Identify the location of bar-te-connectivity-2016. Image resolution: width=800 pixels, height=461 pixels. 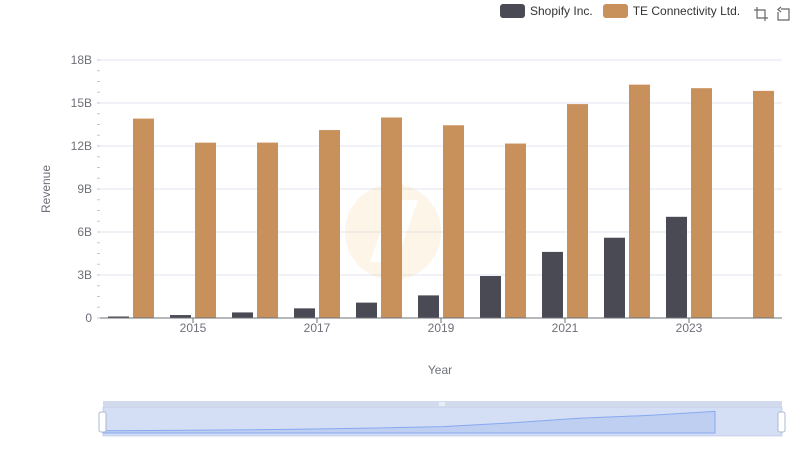
(267, 230).